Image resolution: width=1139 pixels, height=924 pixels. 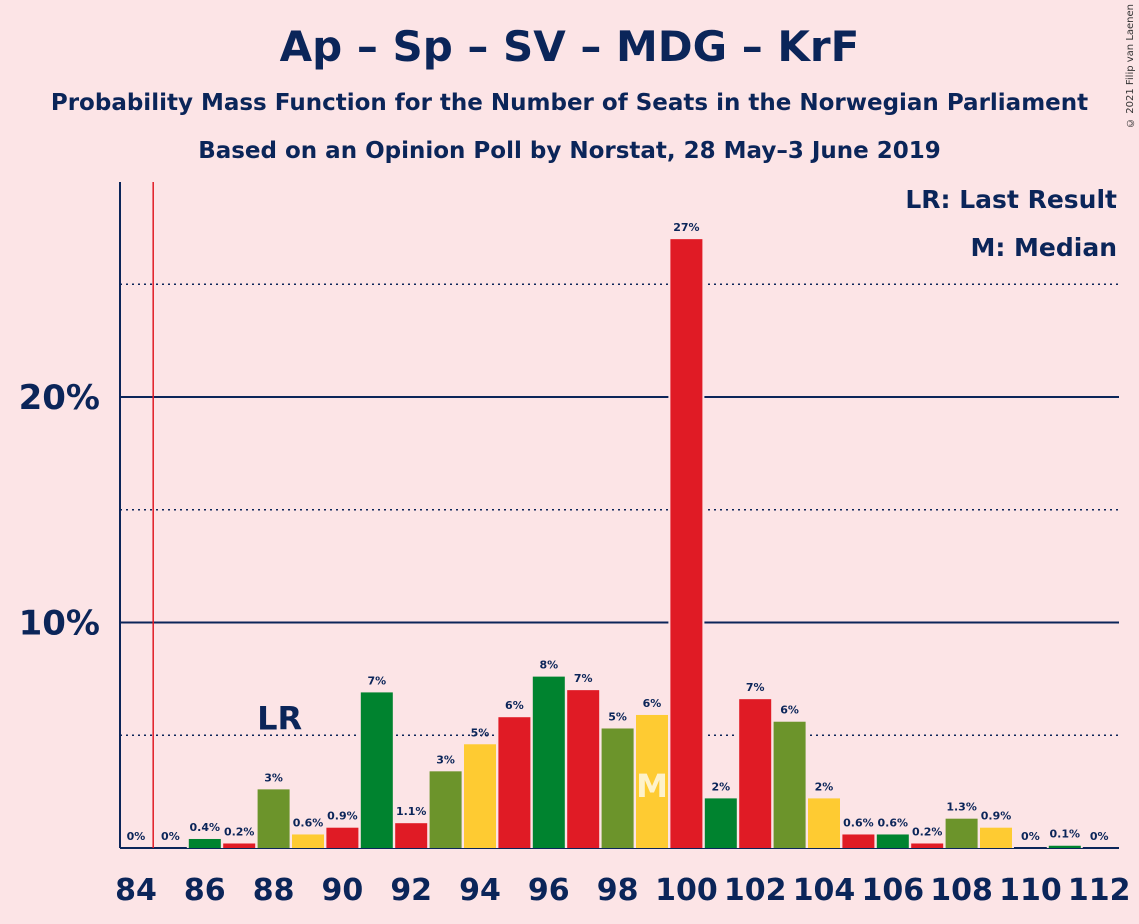 I want to click on y-tick-label: 10%, so click(x=59, y=624).